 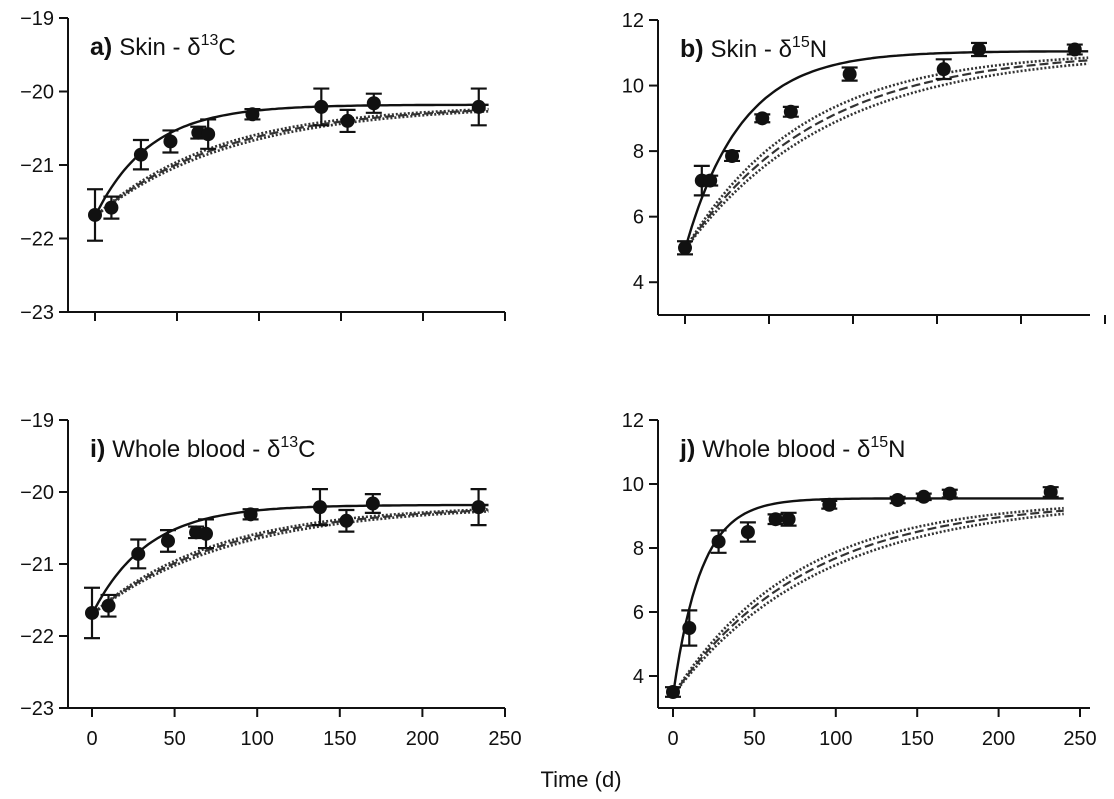 What do you see at coordinates (580, 779) in the screenshot?
I see `x-axis-title: Time (d)` at bounding box center [580, 779].